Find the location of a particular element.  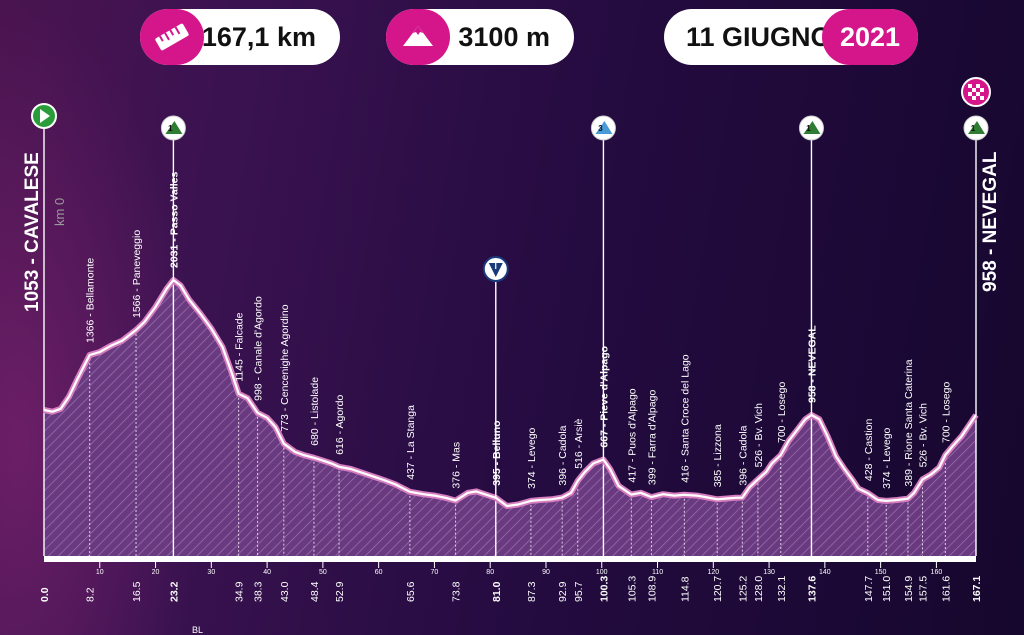

place-label: 616 - Agordo is located at coordinates (340, 425).